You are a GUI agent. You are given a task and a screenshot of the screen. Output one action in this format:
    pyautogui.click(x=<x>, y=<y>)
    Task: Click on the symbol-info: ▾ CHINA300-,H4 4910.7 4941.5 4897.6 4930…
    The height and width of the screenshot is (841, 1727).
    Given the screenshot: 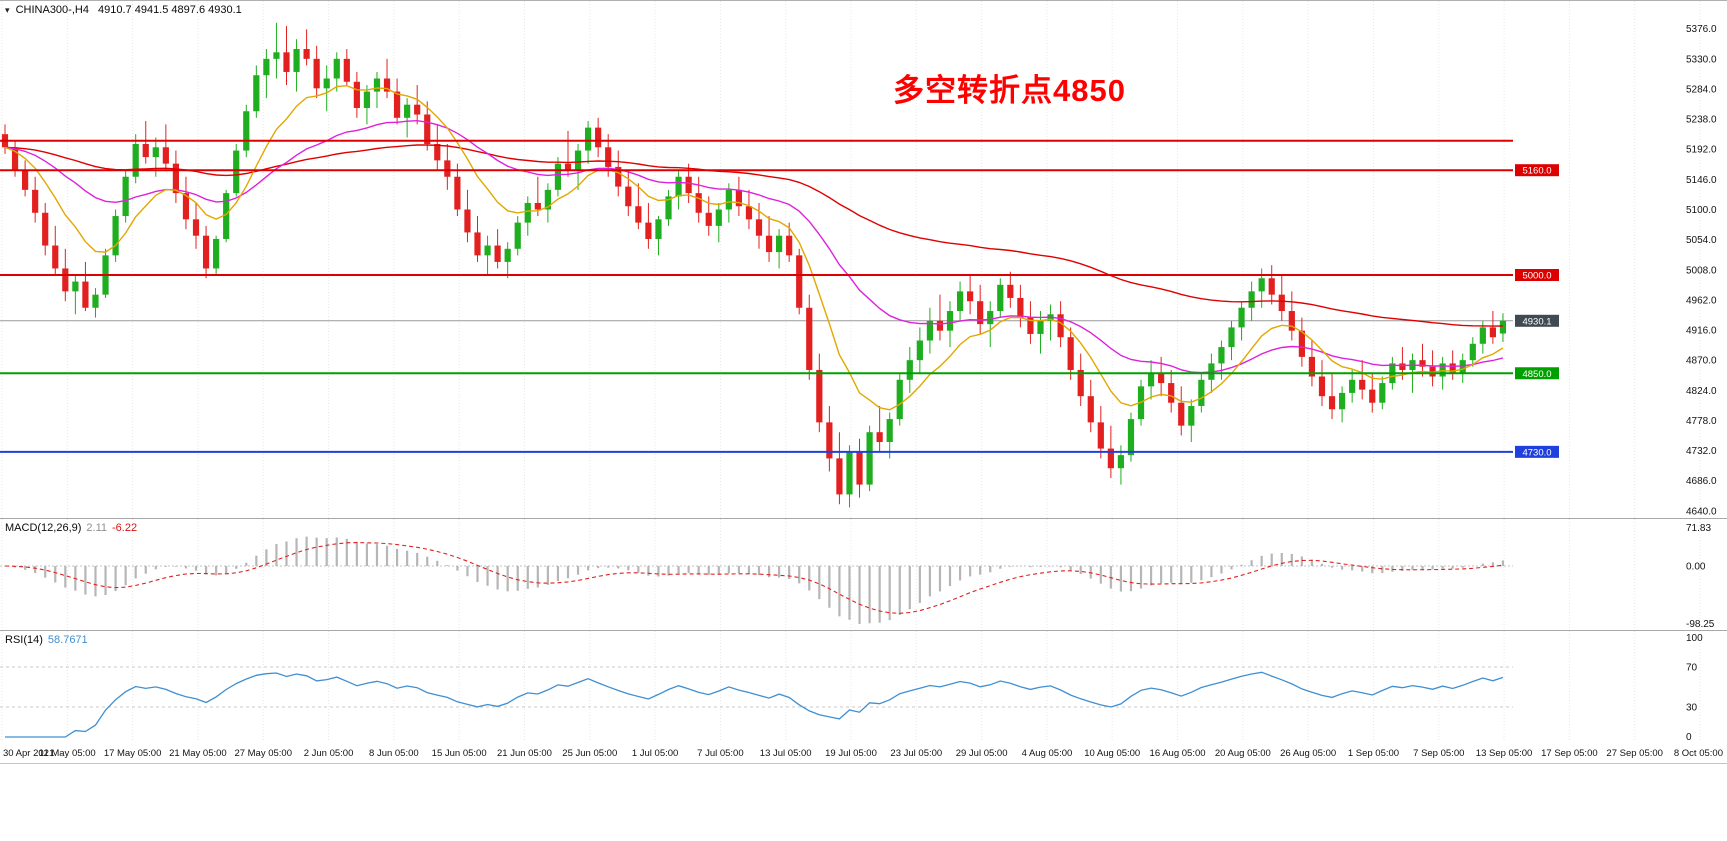 What is the action you would take?
    pyautogui.click(x=123, y=10)
    